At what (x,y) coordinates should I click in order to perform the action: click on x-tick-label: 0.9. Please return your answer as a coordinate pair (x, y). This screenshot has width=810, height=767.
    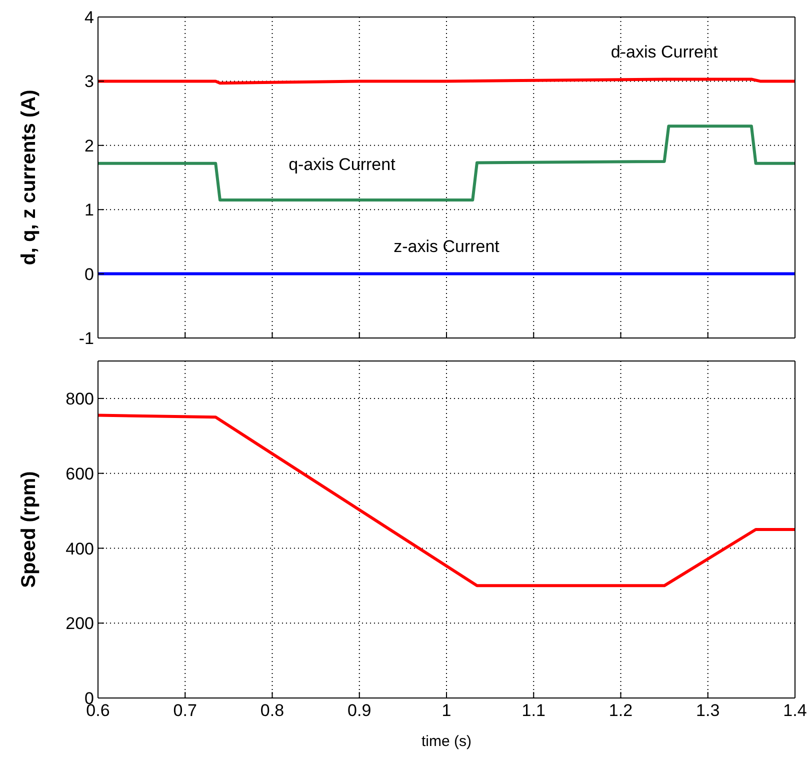
    Looking at the image, I should click on (360, 710).